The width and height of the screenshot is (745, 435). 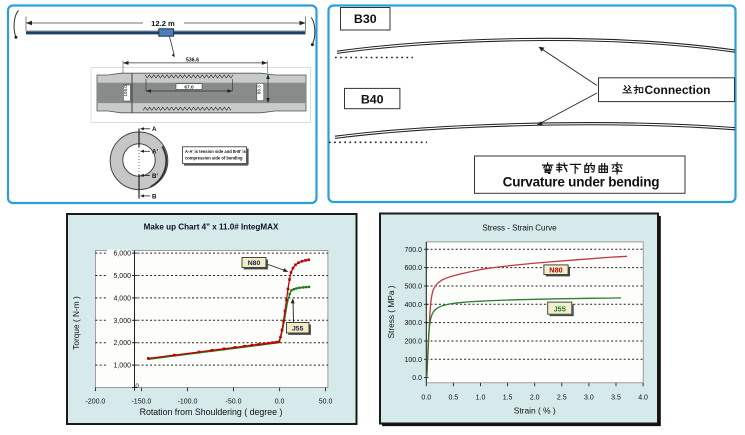 I want to click on svg-text:Make up Chart 4" x 11.0# Int: Make up Chart 4" x 11.0# IntegMAX, so click(x=211, y=226).